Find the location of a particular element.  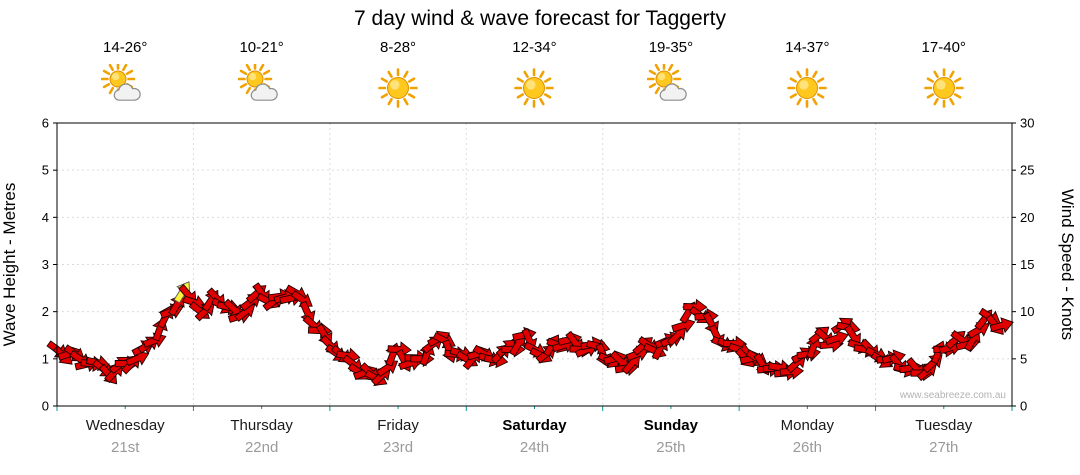

day-date: 27th is located at coordinates (944, 447).